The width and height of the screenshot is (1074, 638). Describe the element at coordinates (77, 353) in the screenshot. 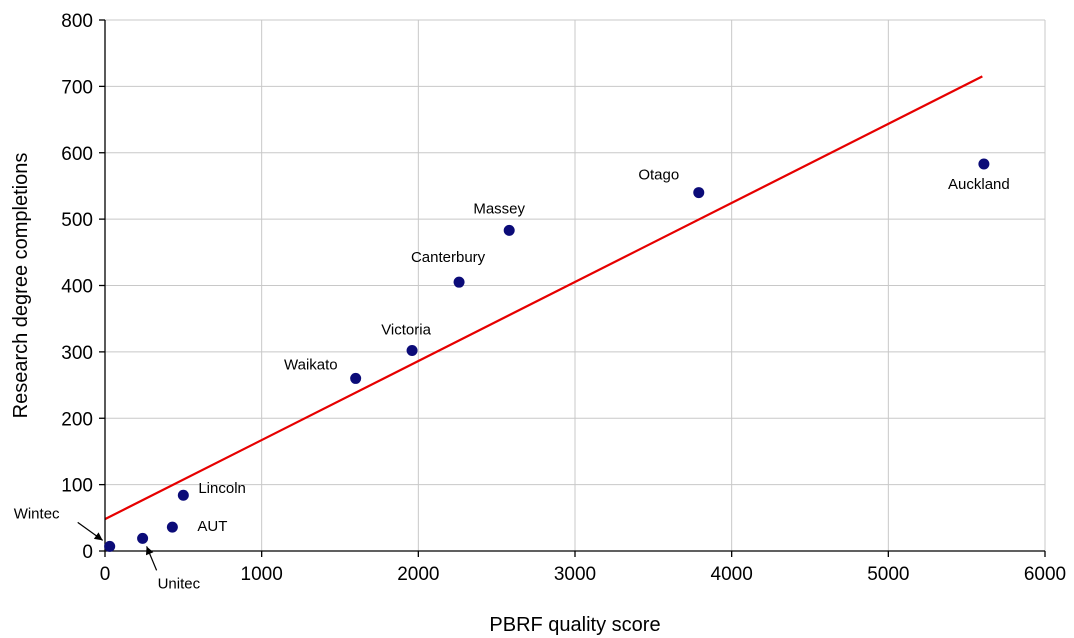

I see `y-tick-label: 300` at that location.